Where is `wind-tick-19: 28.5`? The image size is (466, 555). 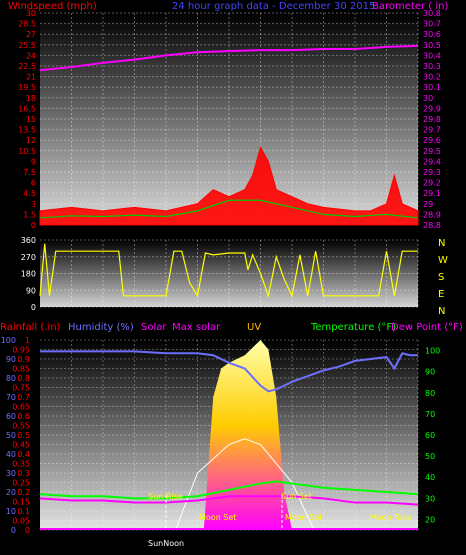
wind-tick-19: 28.5 is located at coordinates (27, 24).